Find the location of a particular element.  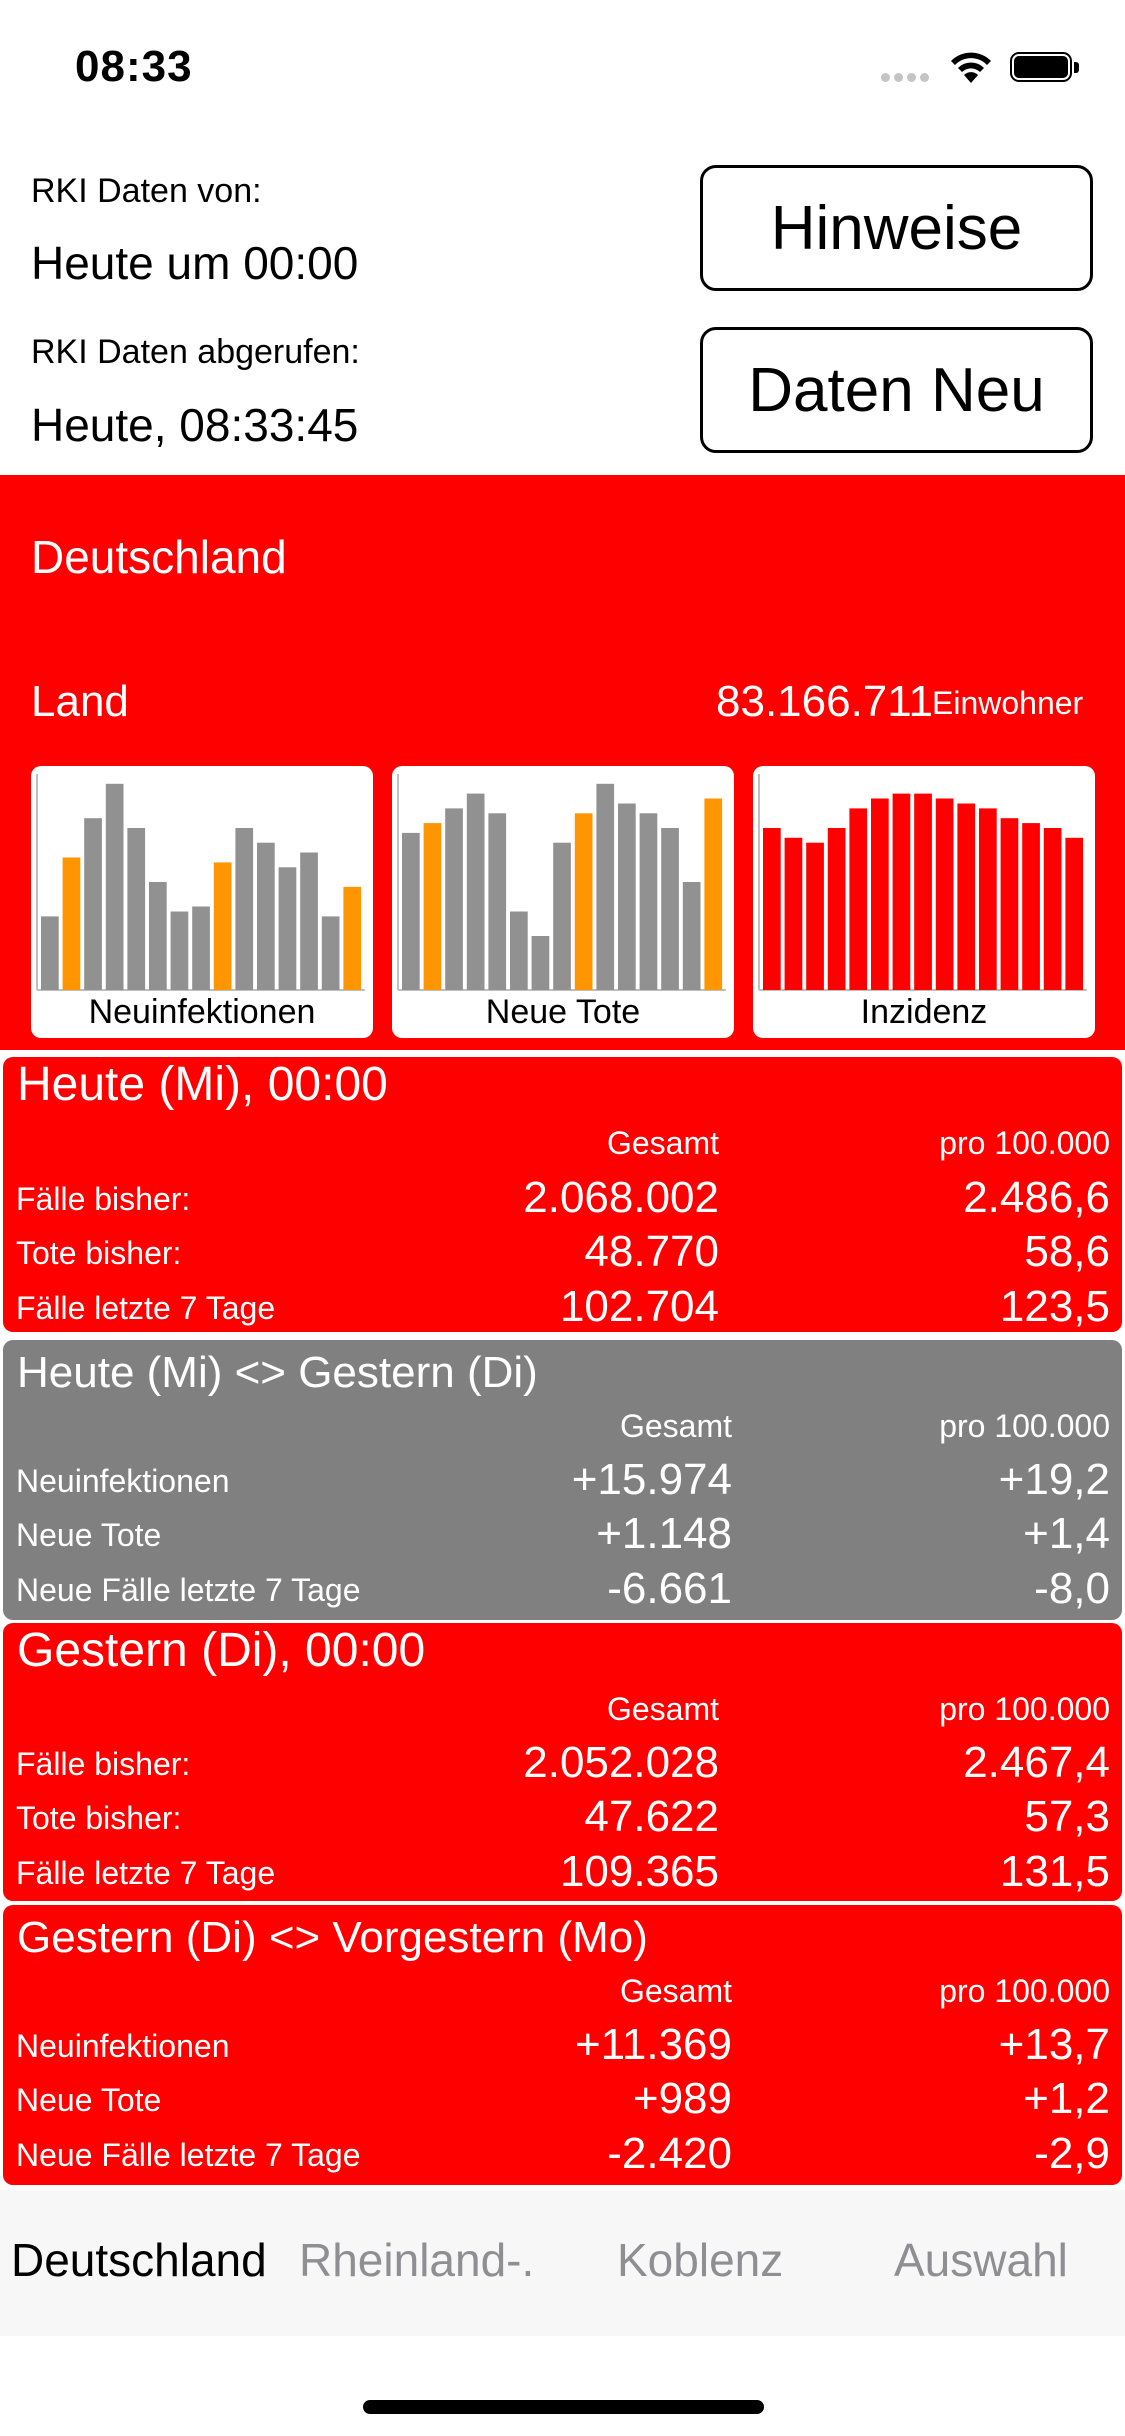

new-deaths-chart-plot is located at coordinates (561, 882).